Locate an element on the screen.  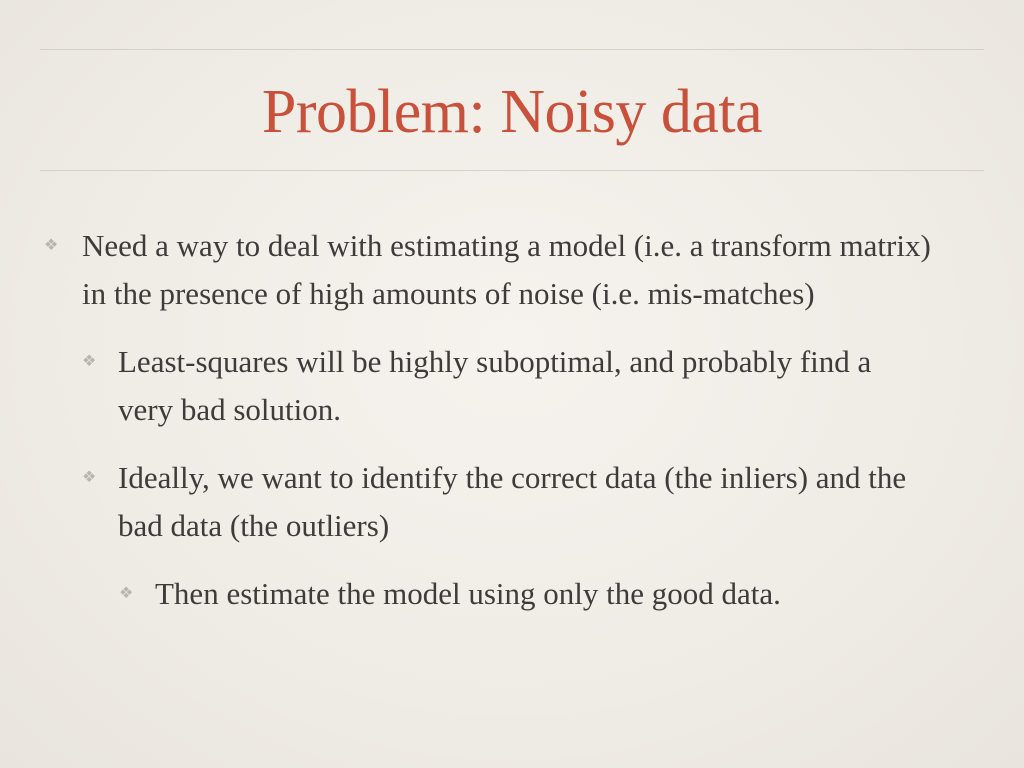
top-divider is located at coordinates (512, 49).